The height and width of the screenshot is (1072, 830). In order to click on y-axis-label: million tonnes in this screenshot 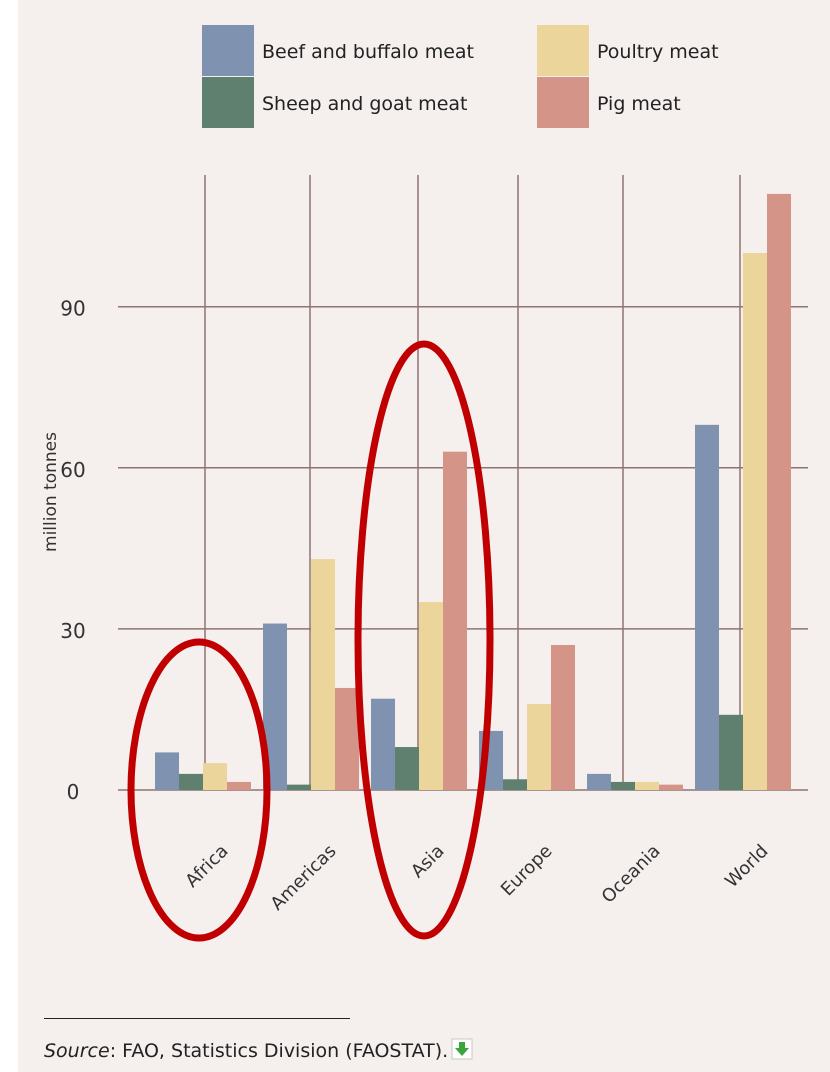, I will do `click(51, 492)`.